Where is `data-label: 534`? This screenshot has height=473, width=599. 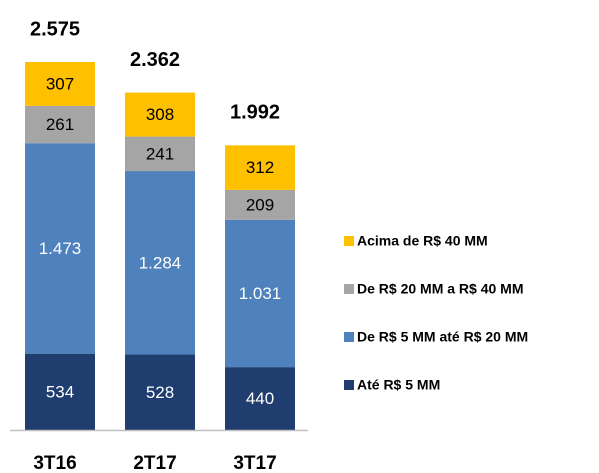 data-label: 534 is located at coordinates (60, 391).